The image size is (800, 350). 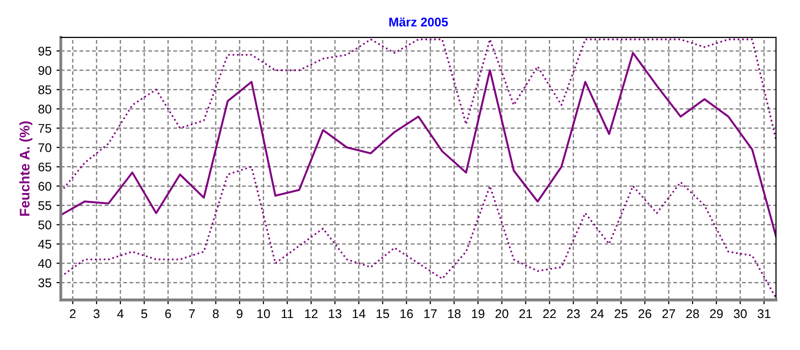 I want to click on y-tick-label: 75, so click(x=45, y=128).